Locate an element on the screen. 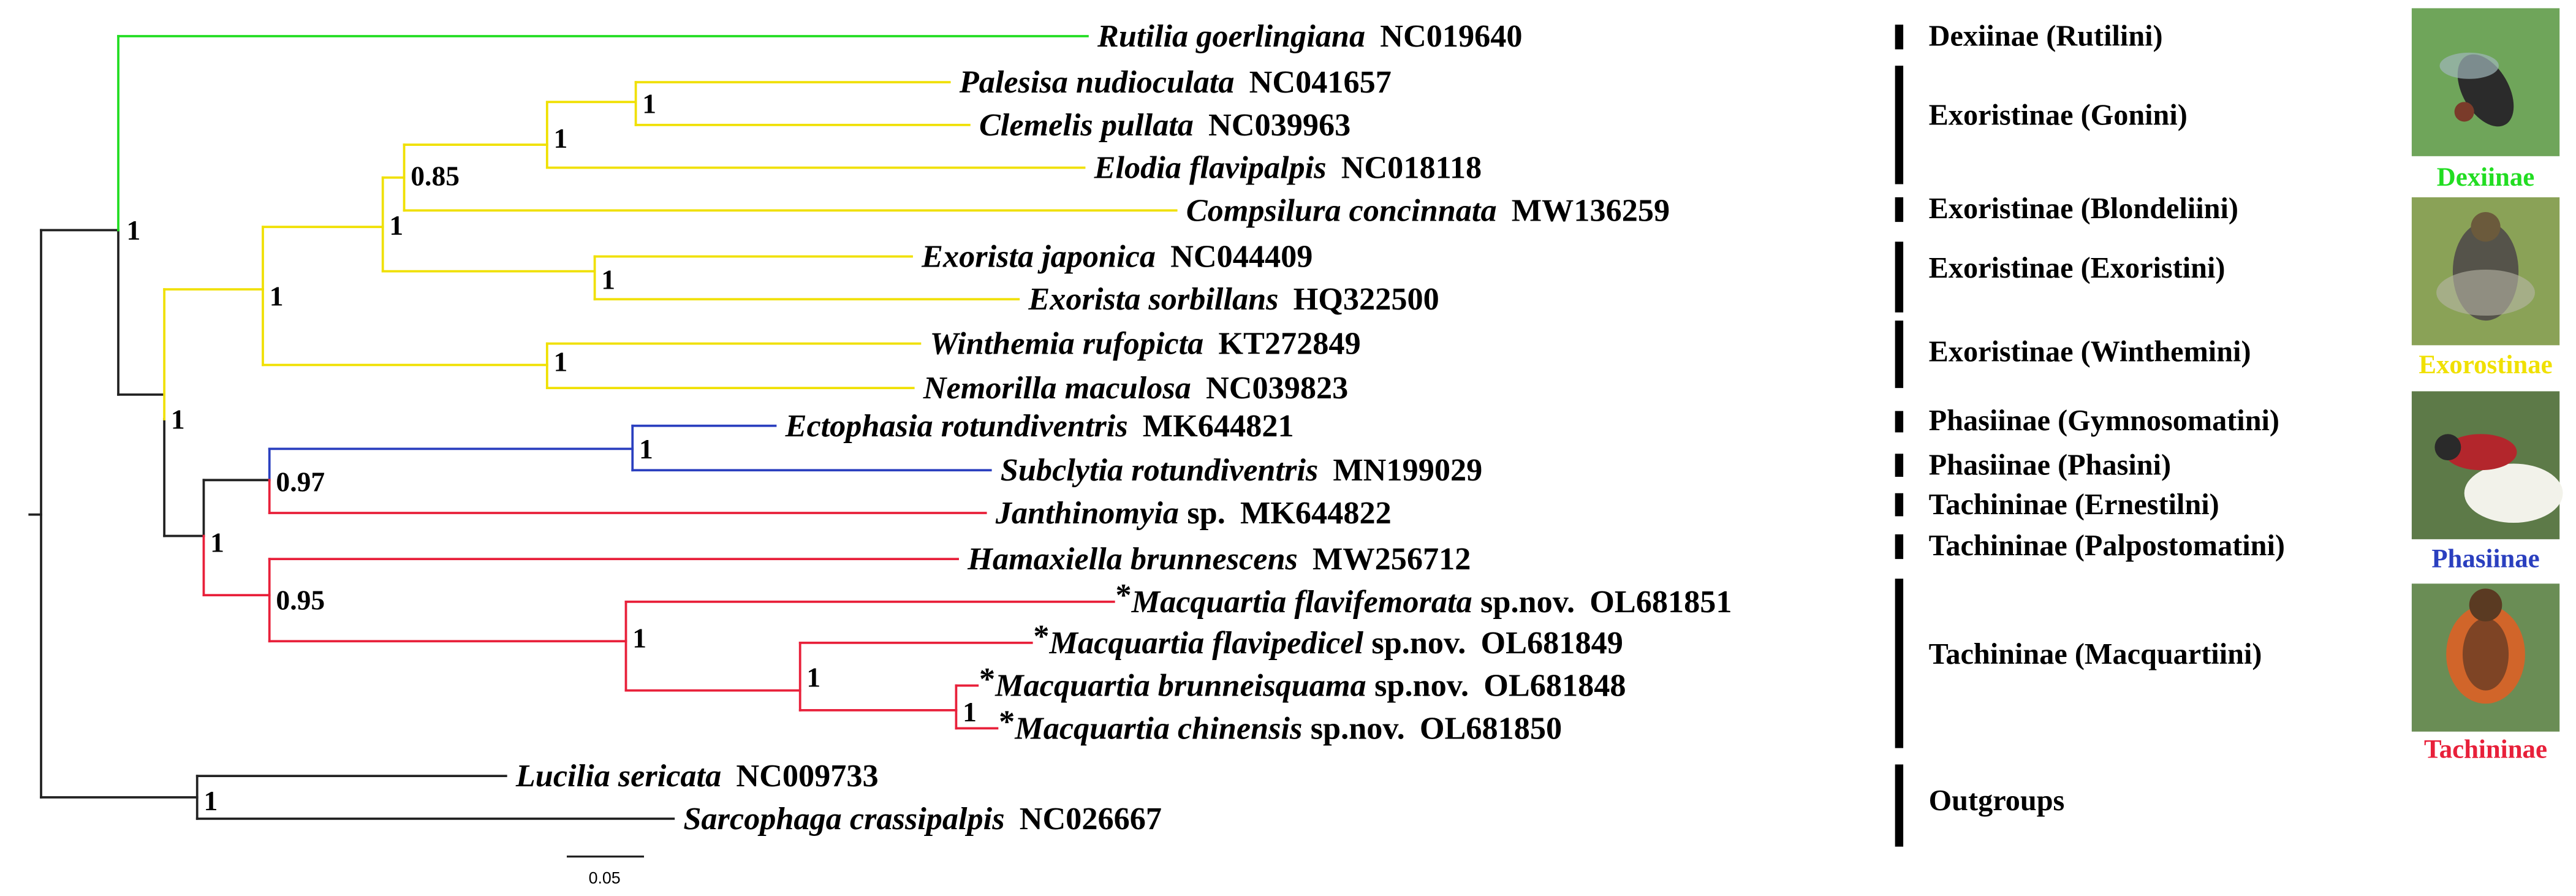  taxon-label: *Macquartia flavipedicel sp.nov. OL681849 is located at coordinates (1328, 639).